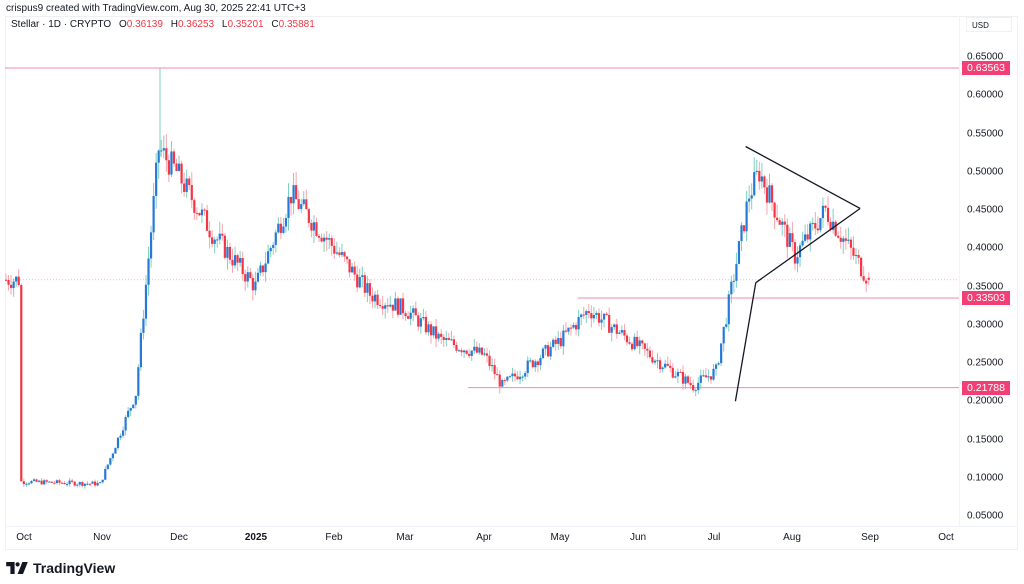  What do you see at coordinates (989, 24) in the screenshot?
I see `currency-button: USD` at bounding box center [989, 24].